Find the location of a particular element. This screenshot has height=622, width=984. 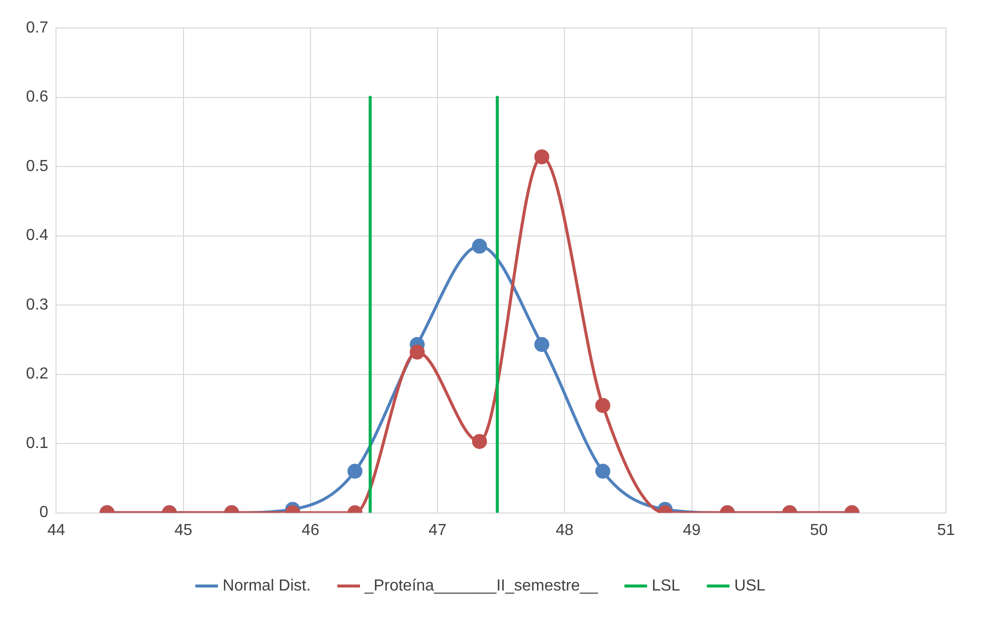

x-tick-label: 44 is located at coordinates (56, 530).